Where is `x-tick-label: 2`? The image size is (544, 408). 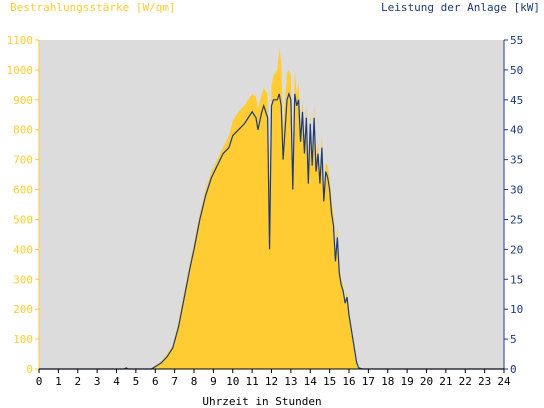 x-tick-label: 2 is located at coordinates (77, 381).